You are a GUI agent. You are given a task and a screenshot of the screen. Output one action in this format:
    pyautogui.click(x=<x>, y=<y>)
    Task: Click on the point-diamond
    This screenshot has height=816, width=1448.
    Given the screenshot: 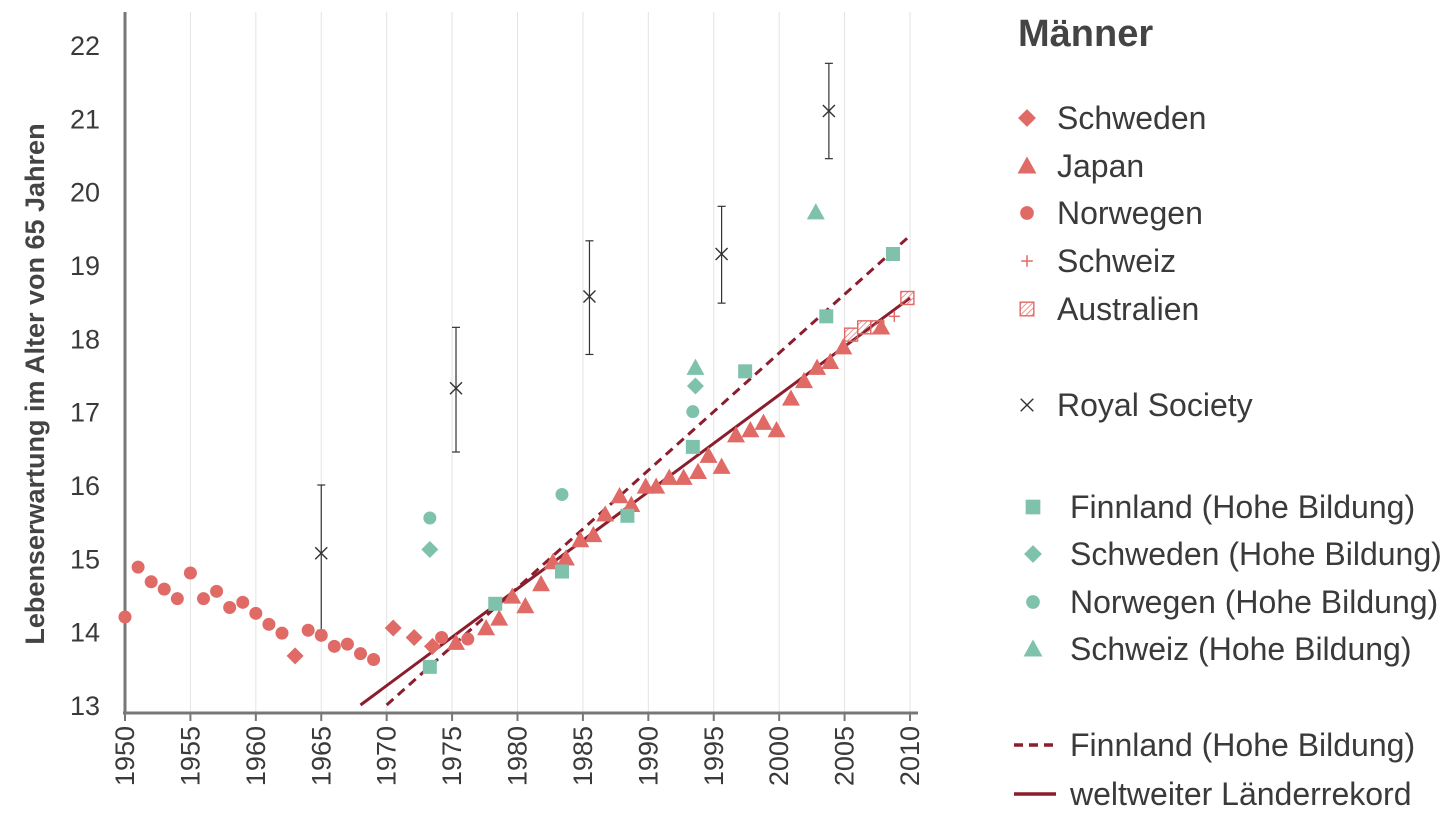 What is the action you would take?
    pyautogui.click(x=695, y=386)
    